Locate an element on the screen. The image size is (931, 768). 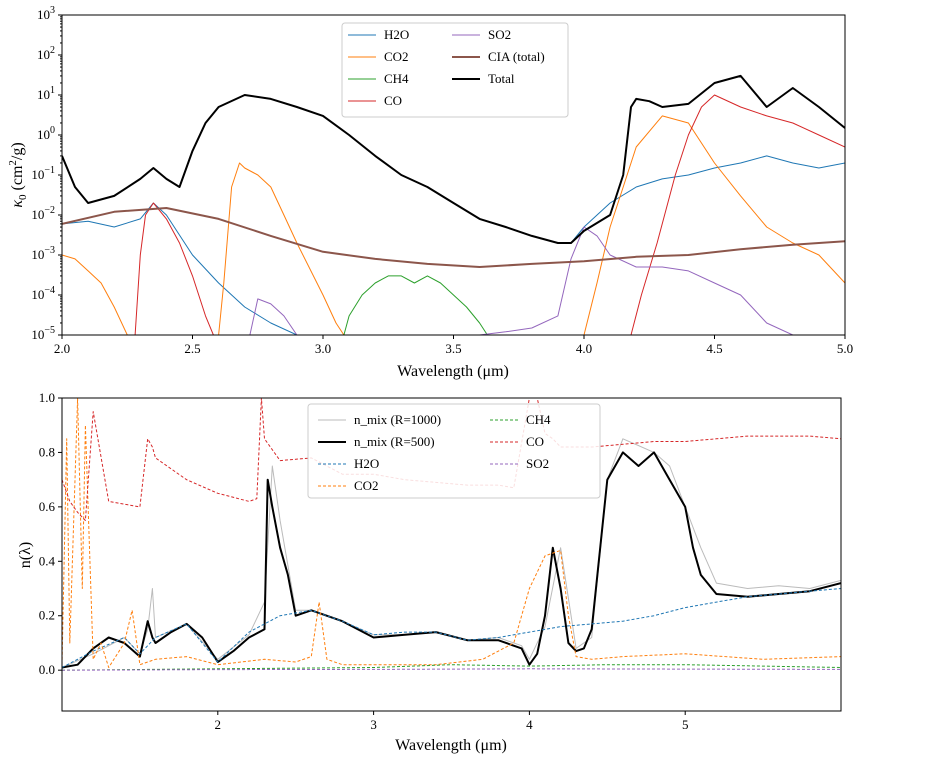
kappa-x-ticks: 2.0 2.5 3.0 3.5 4.0 4.5 5.0 is located at coordinates (453, 345).